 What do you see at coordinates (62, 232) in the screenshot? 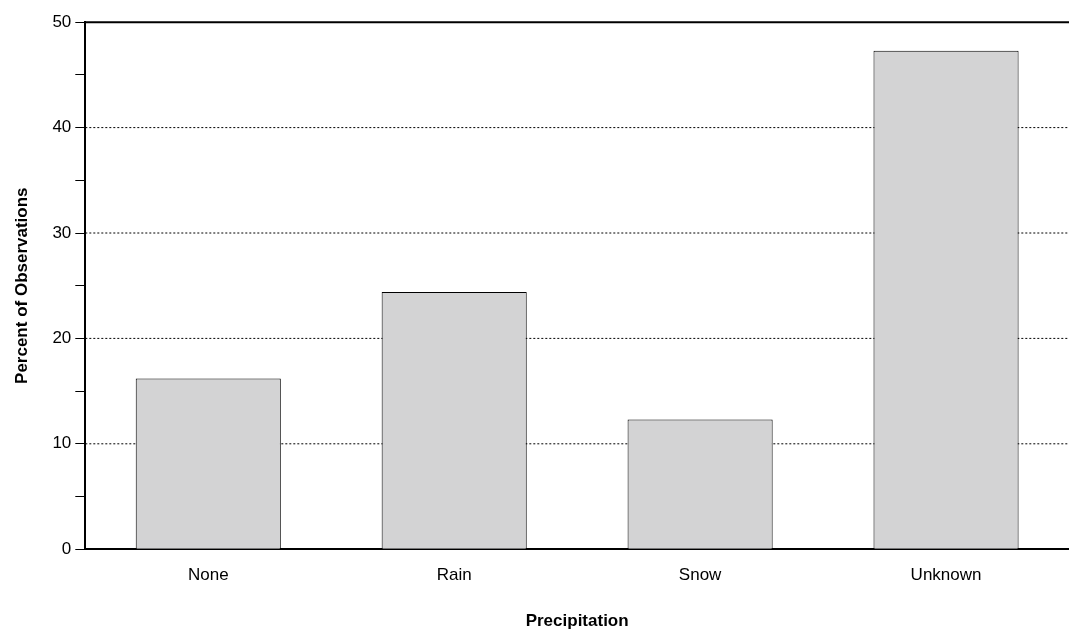
I see `y-tick-label: 30` at bounding box center [62, 232].